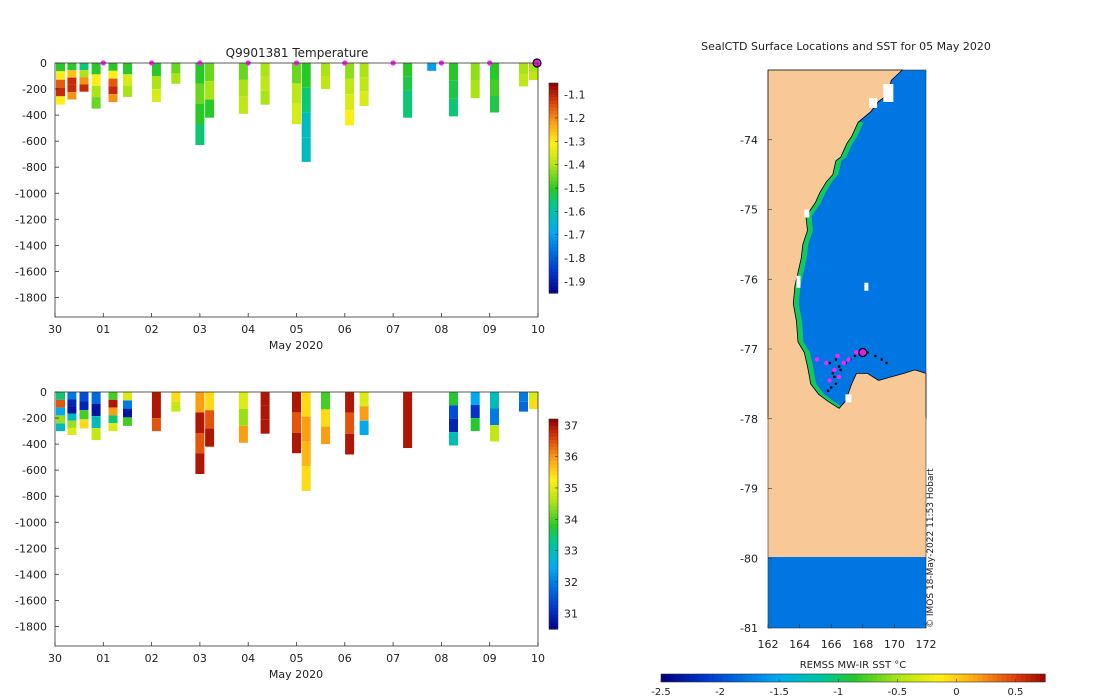  What do you see at coordinates (345, 658) in the screenshot?
I see `s-x-tick-label-6: 06` at bounding box center [345, 658].